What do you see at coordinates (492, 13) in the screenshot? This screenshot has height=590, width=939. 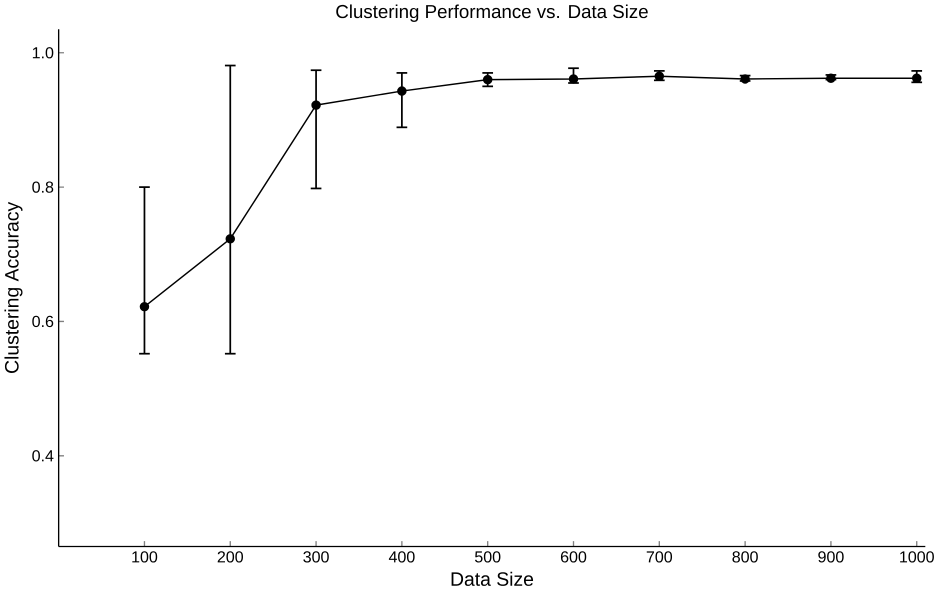 I see `chart-title: Clustering Performance vs. Data Size` at bounding box center [492, 13].